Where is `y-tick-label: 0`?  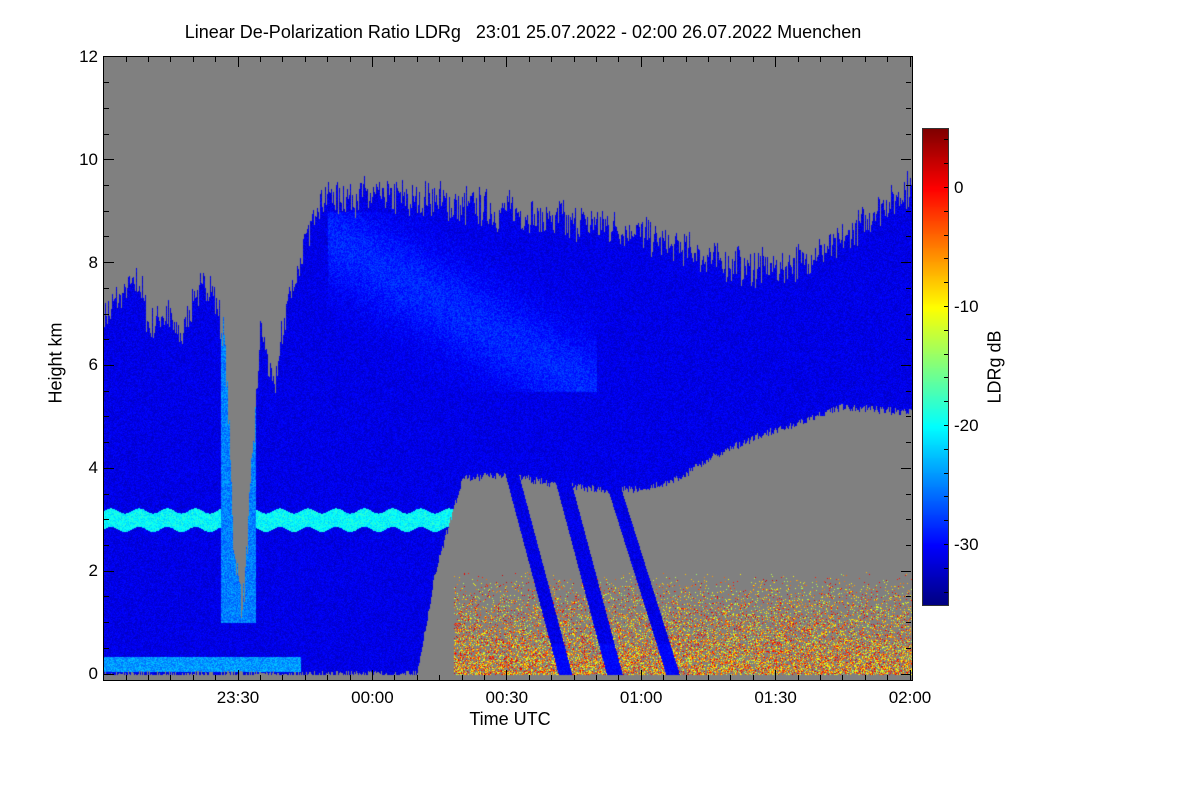
y-tick-label: 0 is located at coordinates (93, 673).